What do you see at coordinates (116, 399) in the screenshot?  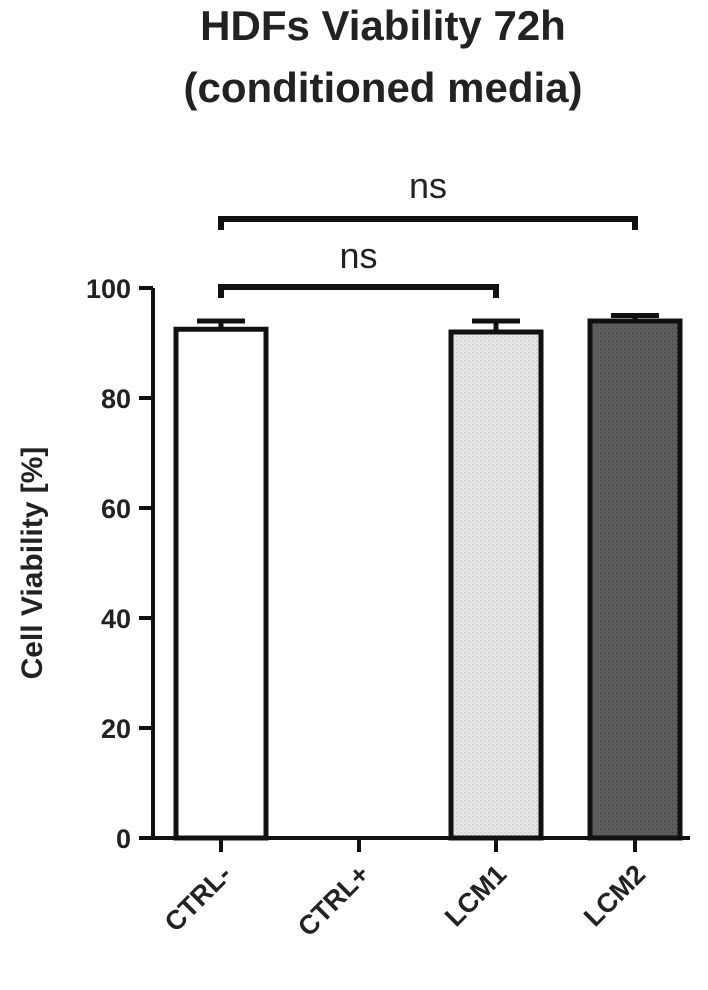 I see `y-tick-label: 80` at bounding box center [116, 399].